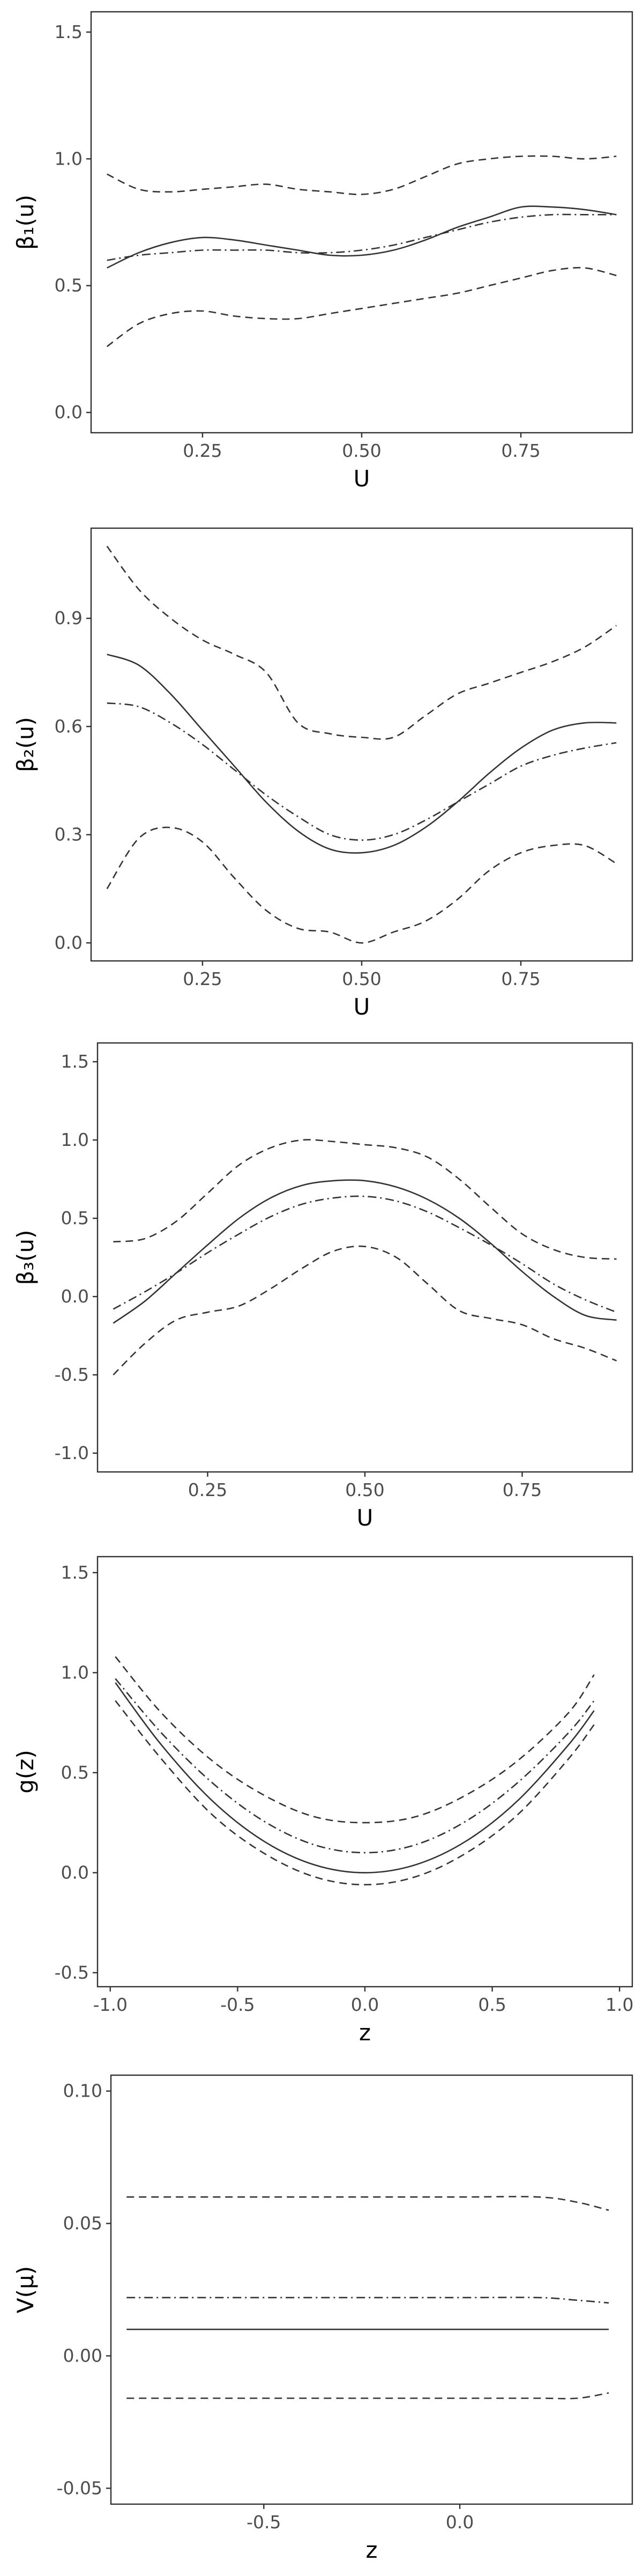  I want to click on y-axis-title: β₂(u), so click(26, 744).